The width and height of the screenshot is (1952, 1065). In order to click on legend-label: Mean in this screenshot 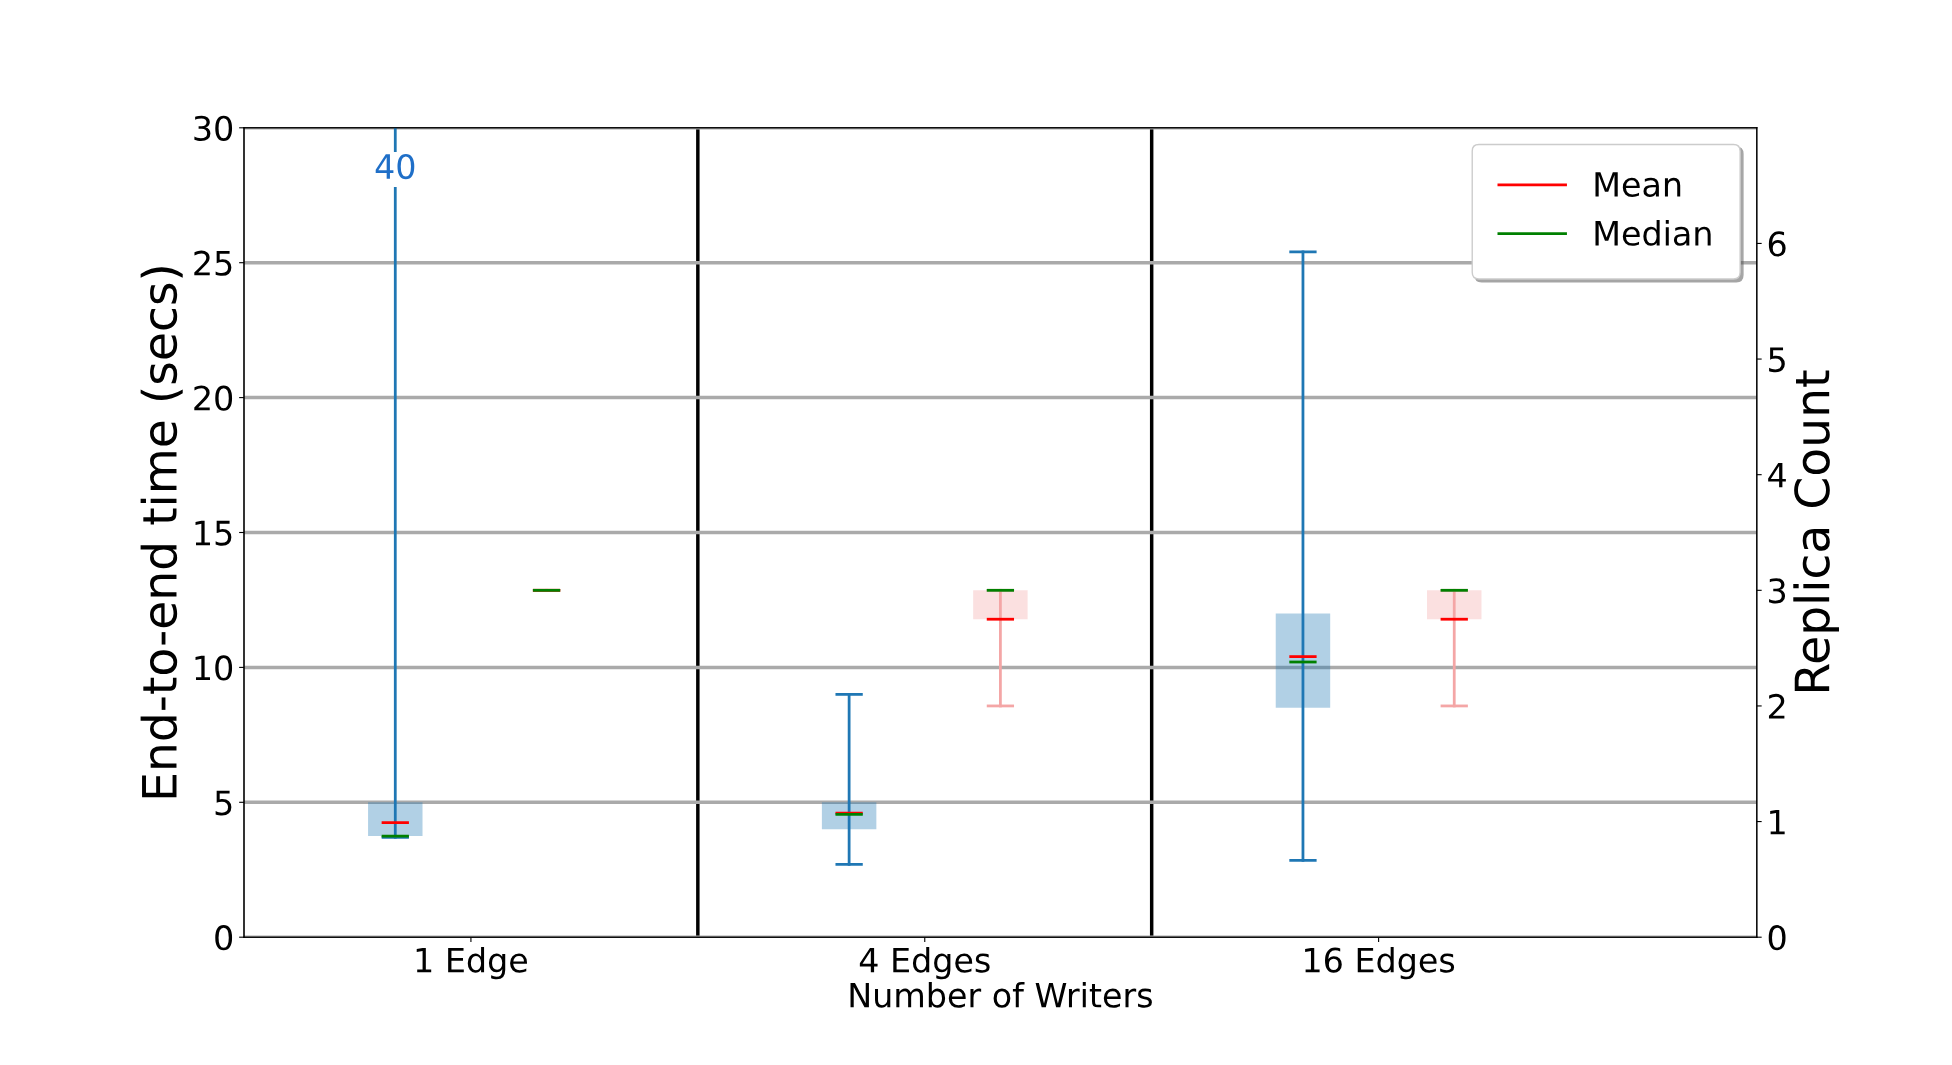, I will do `click(1638, 184)`.